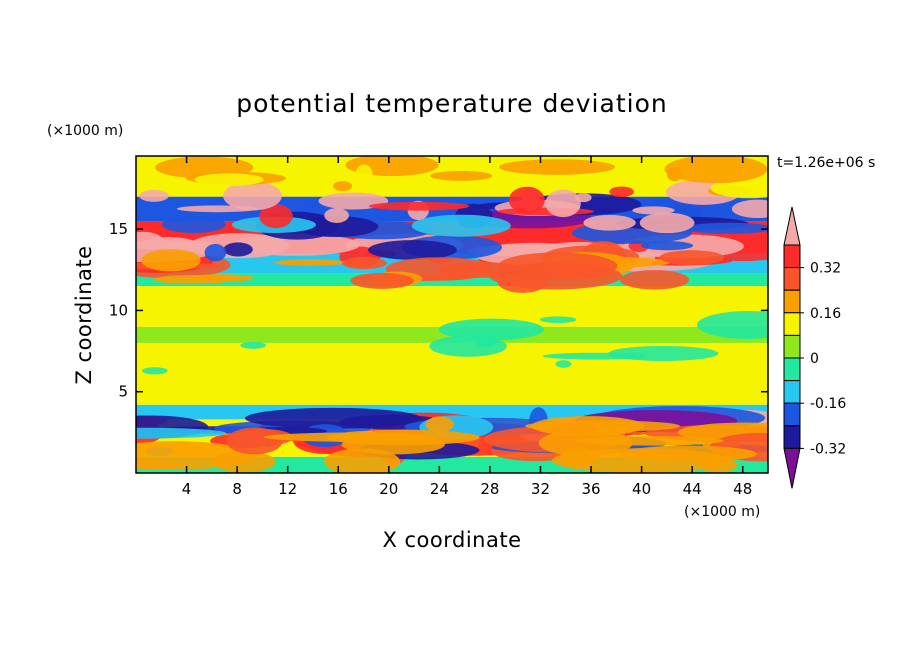  Describe the element at coordinates (826, 163) in the screenshot. I see `time-label: t=1.26e+06 s` at that location.